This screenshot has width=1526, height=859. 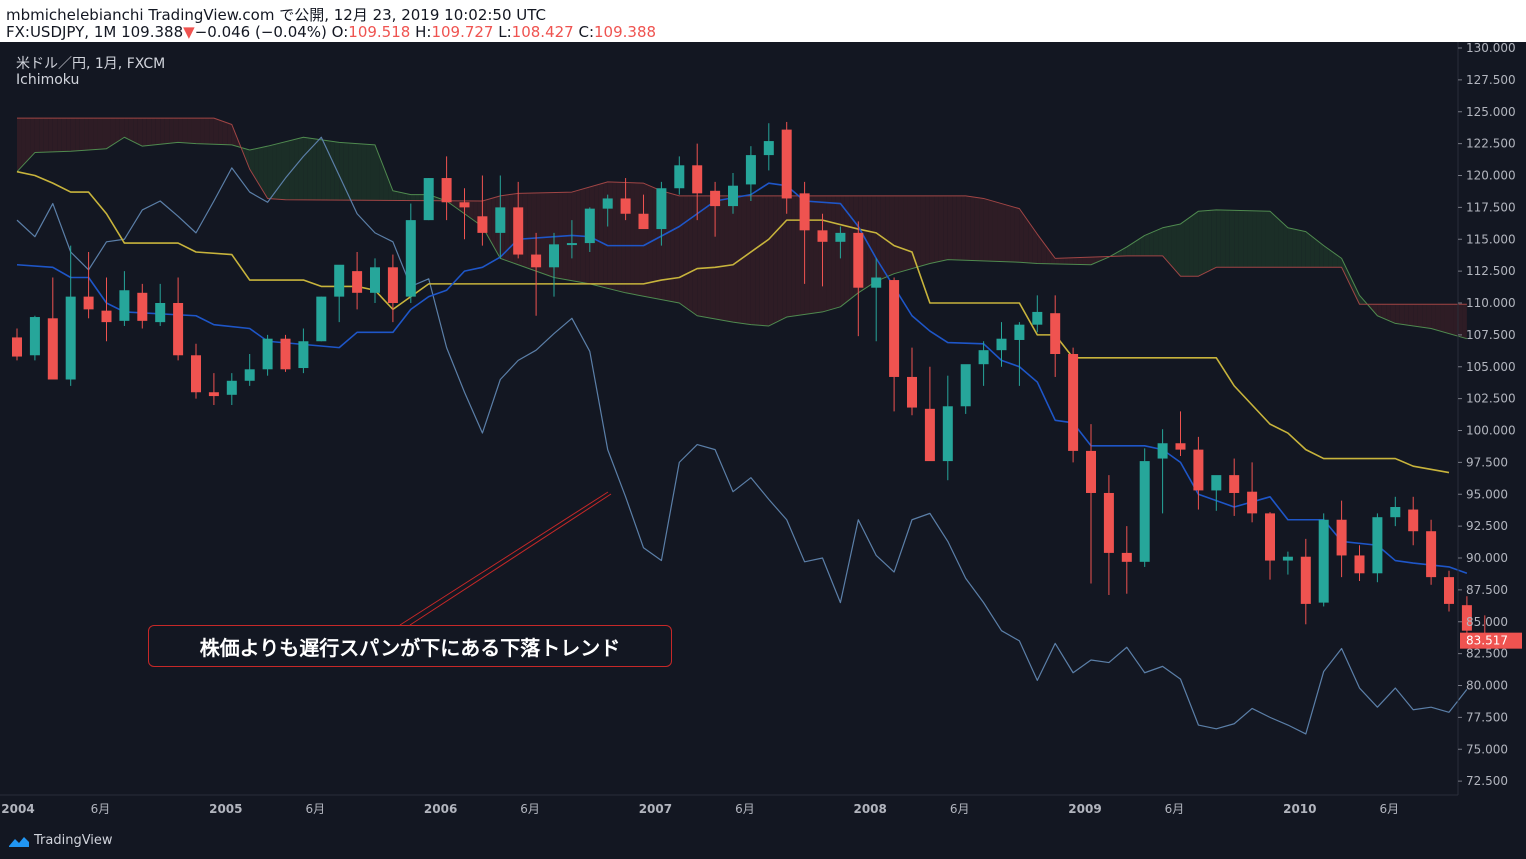 I want to click on annotation-pointer-line, so click(x=504, y=558).